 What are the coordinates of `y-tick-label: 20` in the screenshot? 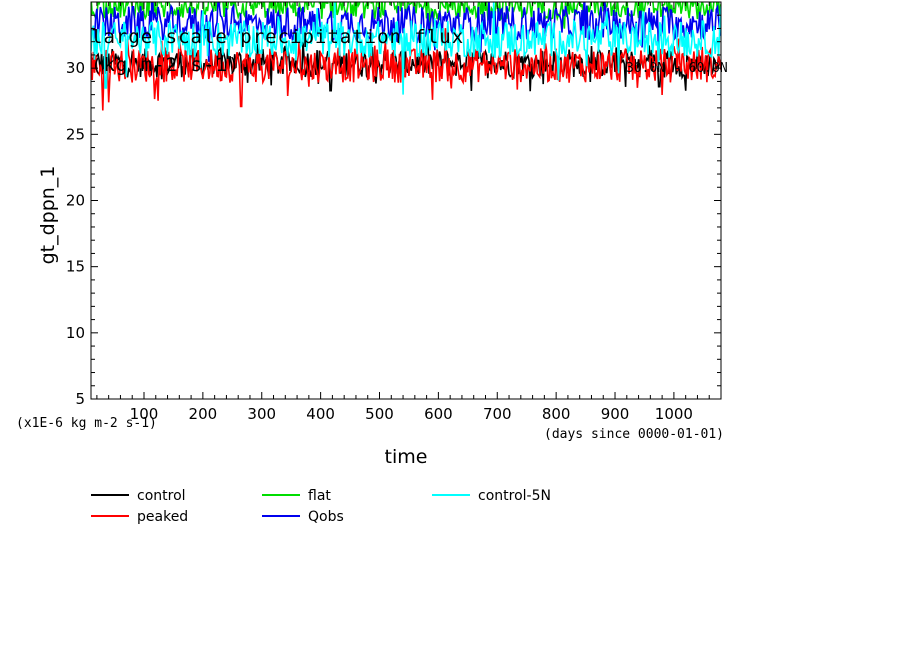 It's located at (75, 201).